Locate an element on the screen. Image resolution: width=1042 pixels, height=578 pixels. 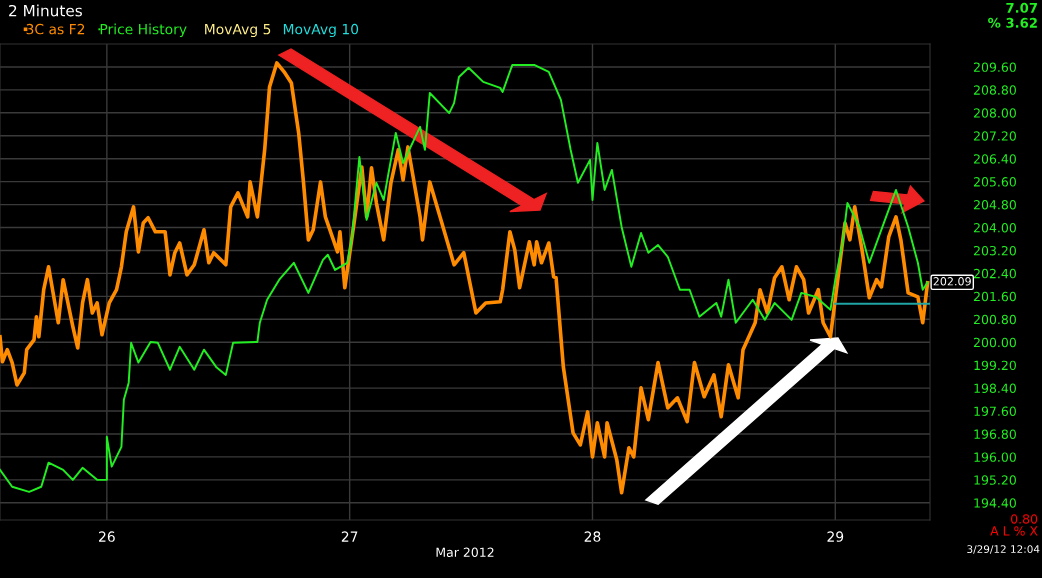
x-tick-label: 26 is located at coordinates (107, 536).